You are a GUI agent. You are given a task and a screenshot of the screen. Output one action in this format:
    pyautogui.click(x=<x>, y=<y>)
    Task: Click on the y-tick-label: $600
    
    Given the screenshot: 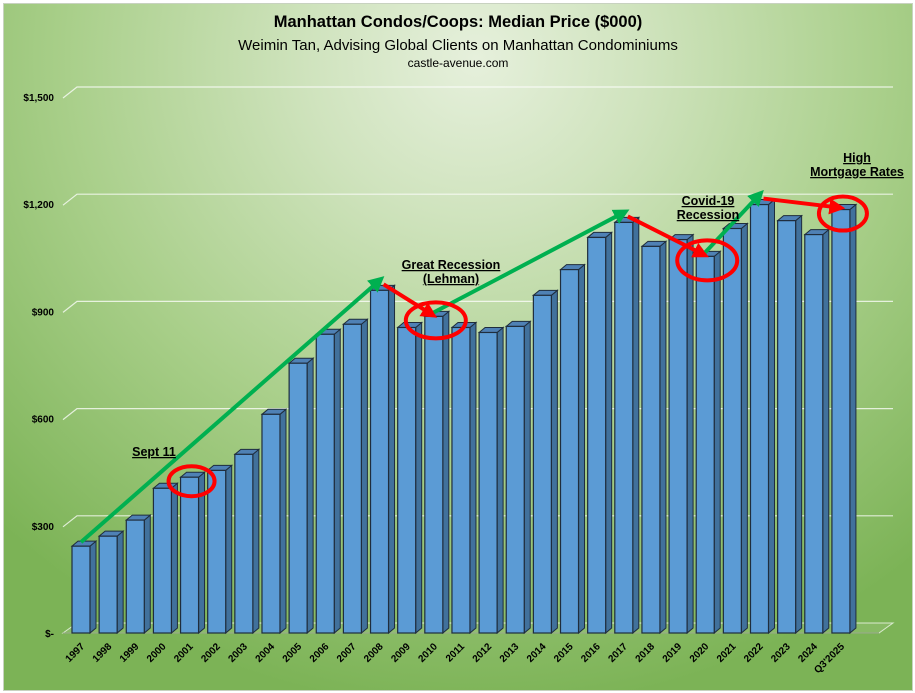 What is the action you would take?
    pyautogui.click(x=43, y=420)
    